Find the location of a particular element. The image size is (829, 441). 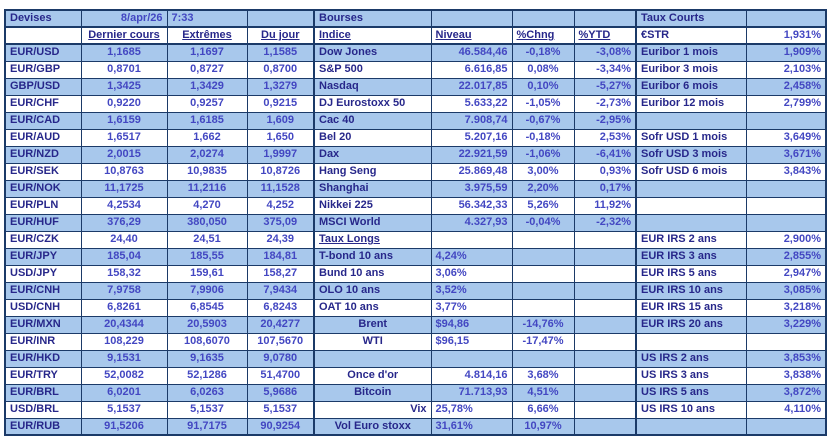

fx-last: 185,04 is located at coordinates (124, 256).